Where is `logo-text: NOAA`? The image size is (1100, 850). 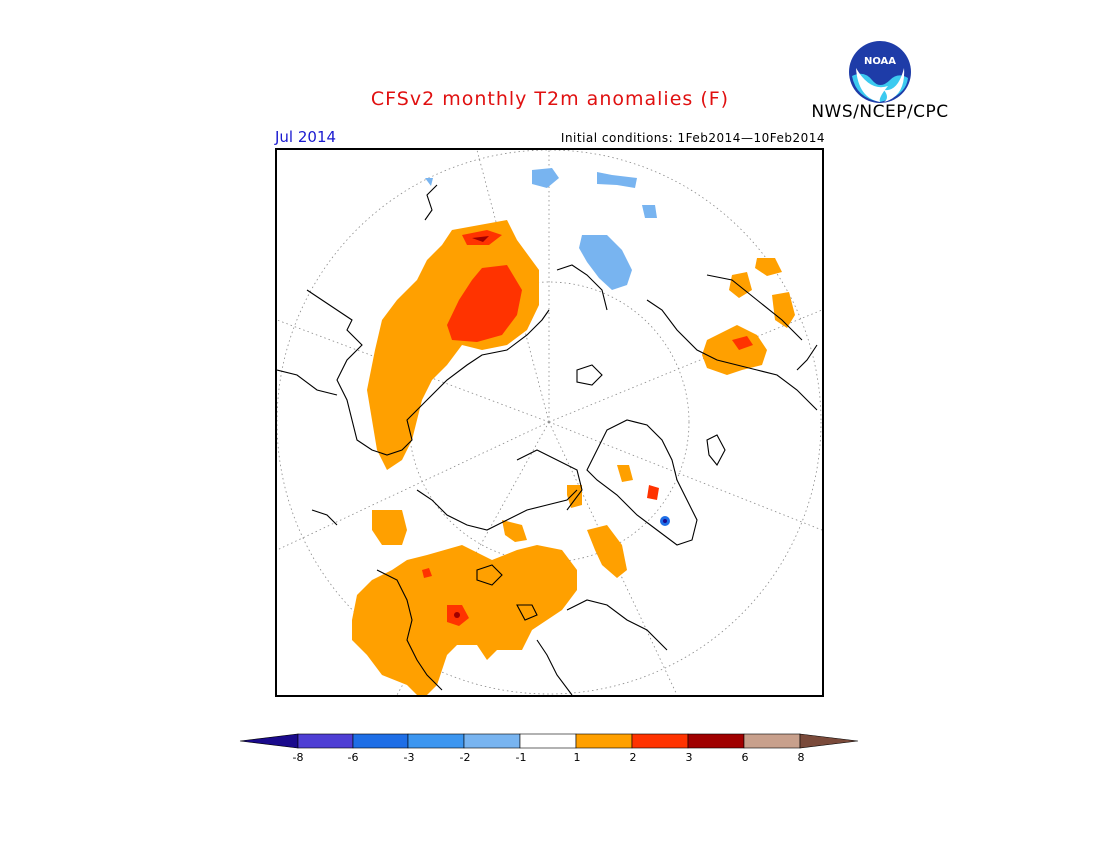 logo-text: NOAA is located at coordinates (880, 61).